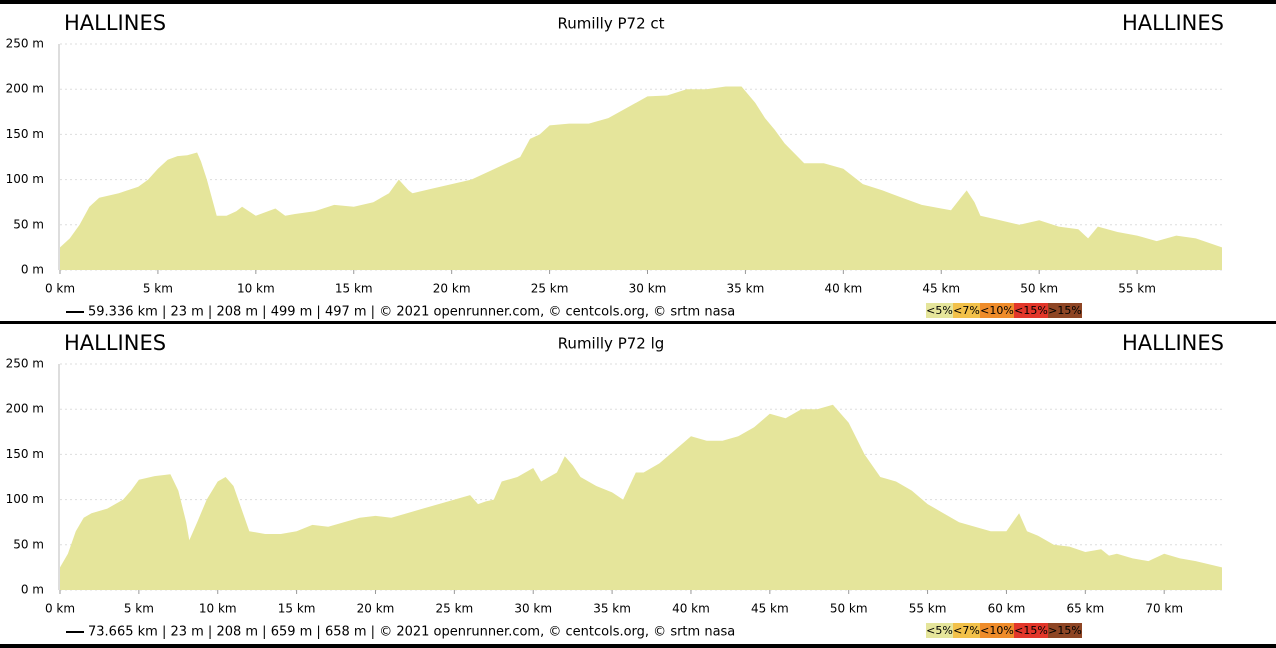 The height and width of the screenshot is (648, 1276). Describe the element at coordinates (1164, 609) in the screenshot. I see `x-tick-label: 70 km` at that location.